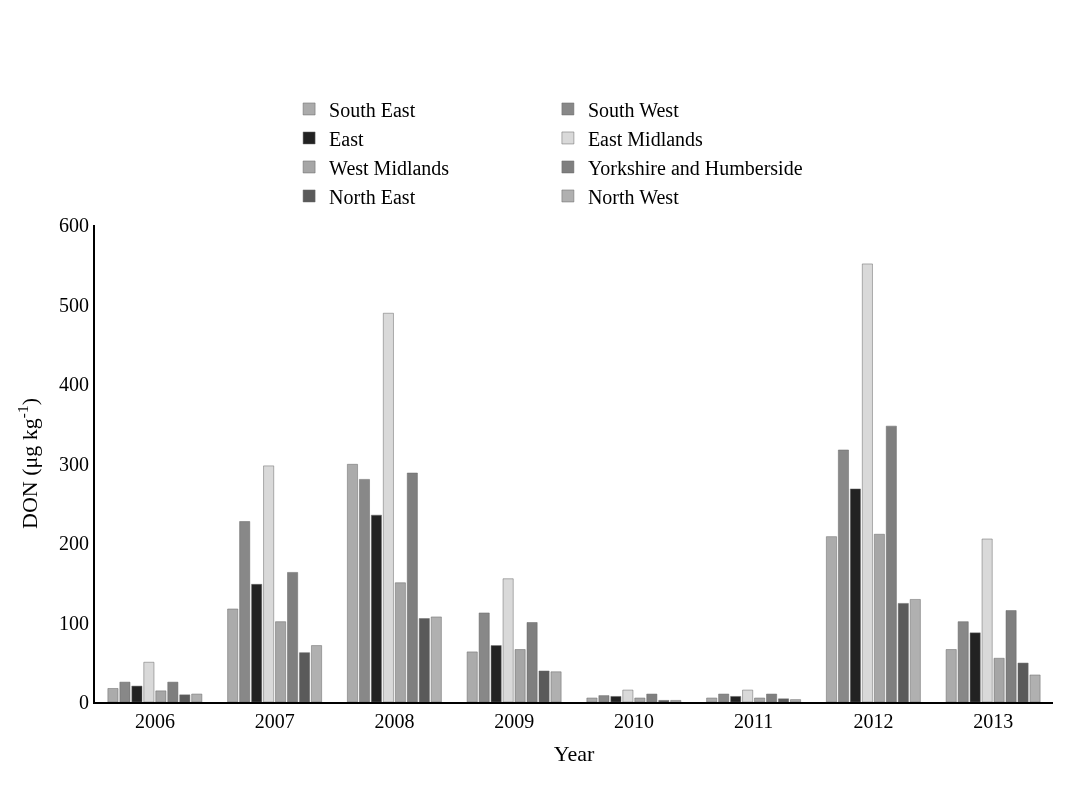  Describe the element at coordinates (84, 702) in the screenshot. I see `y-tick-label: 0` at that location.